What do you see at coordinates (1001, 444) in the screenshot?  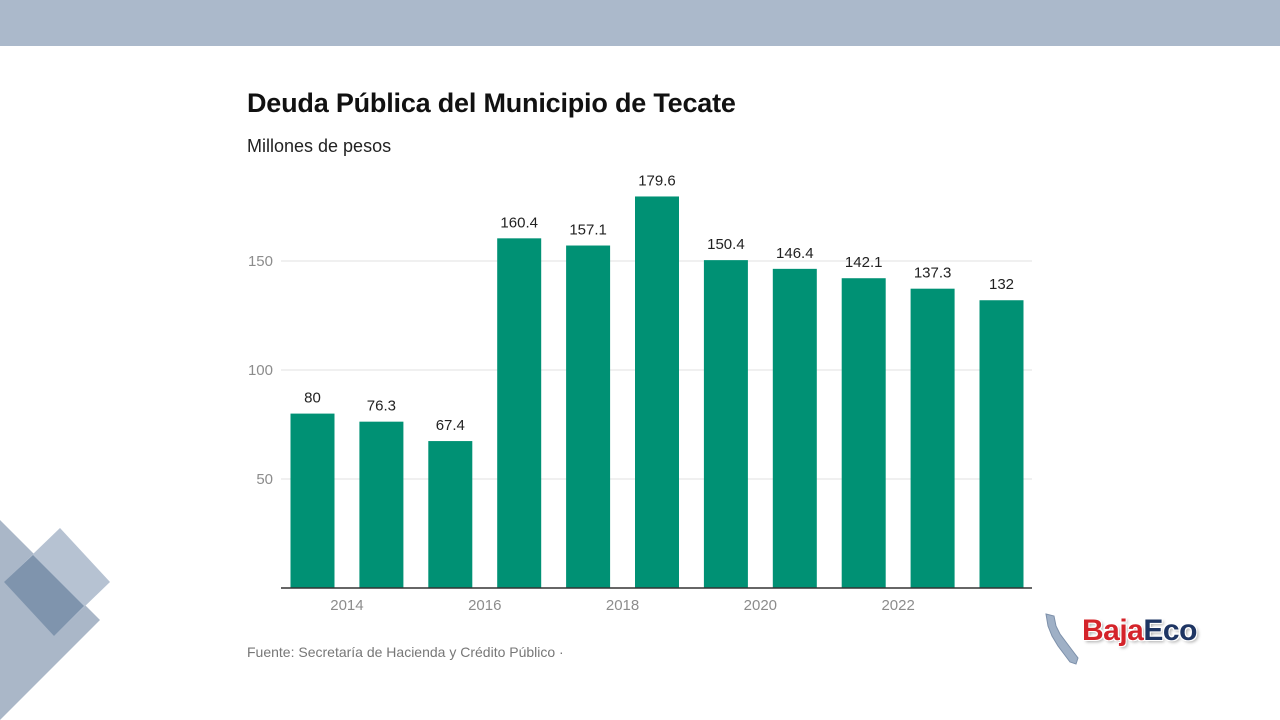 I see `bar-2023` at bounding box center [1001, 444].